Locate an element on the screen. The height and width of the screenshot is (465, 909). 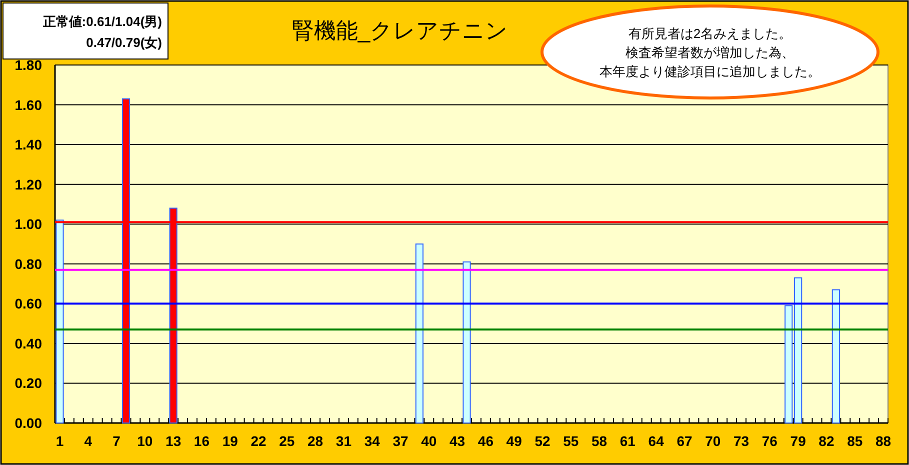
x-tick-label: 13 is located at coordinates (174, 441).